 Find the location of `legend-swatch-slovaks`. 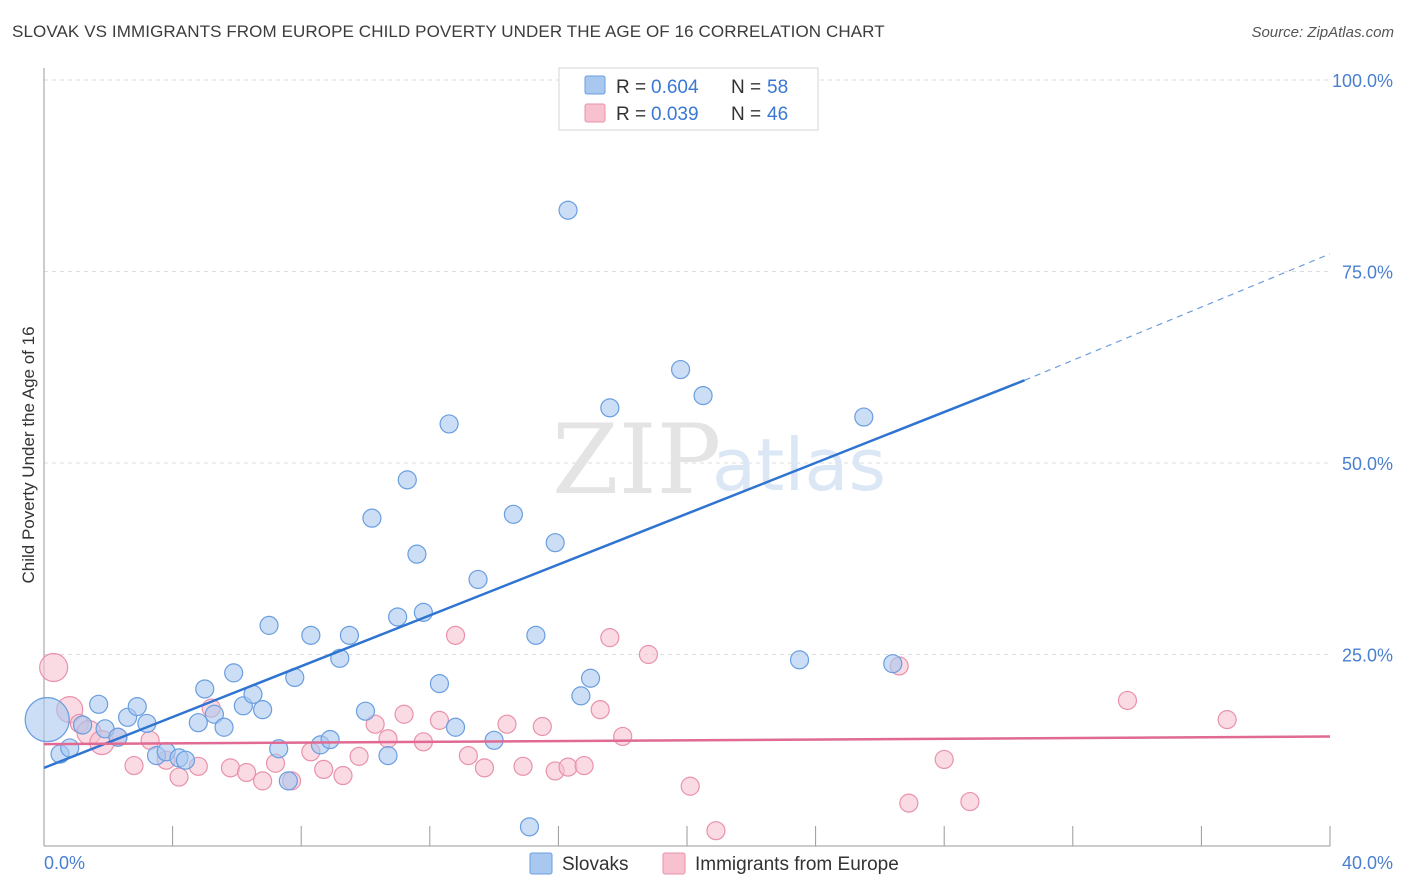

legend-swatch-slovaks is located at coordinates (595, 85).